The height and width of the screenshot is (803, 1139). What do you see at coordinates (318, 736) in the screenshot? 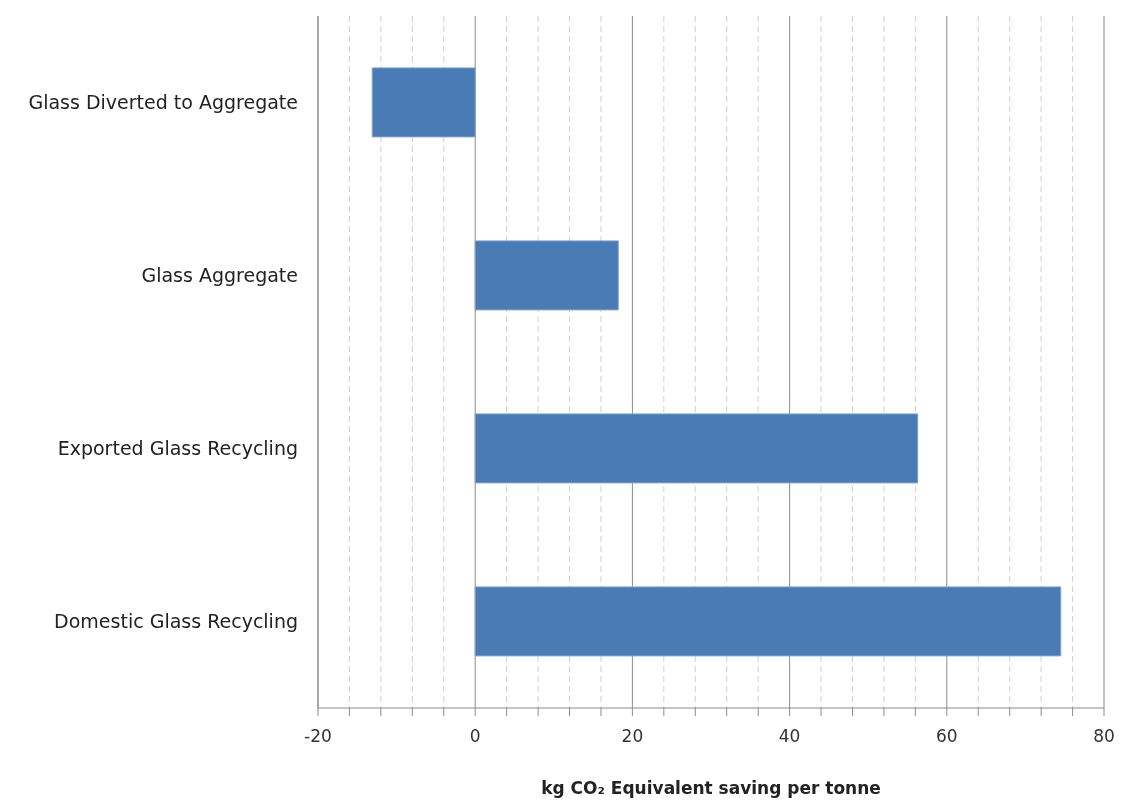
I see `x-tick-label: -20` at bounding box center [318, 736].